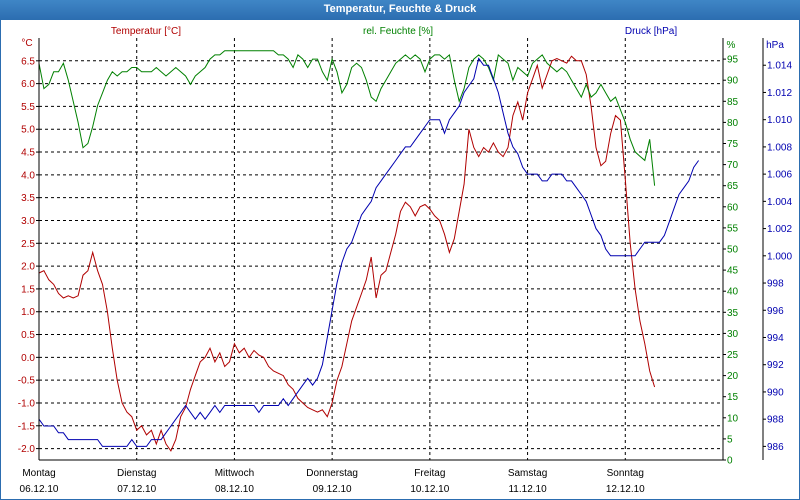 The width and height of the screenshot is (800, 500). What do you see at coordinates (730, 439) in the screenshot?
I see `tick-label-humidity: 5` at bounding box center [730, 439].